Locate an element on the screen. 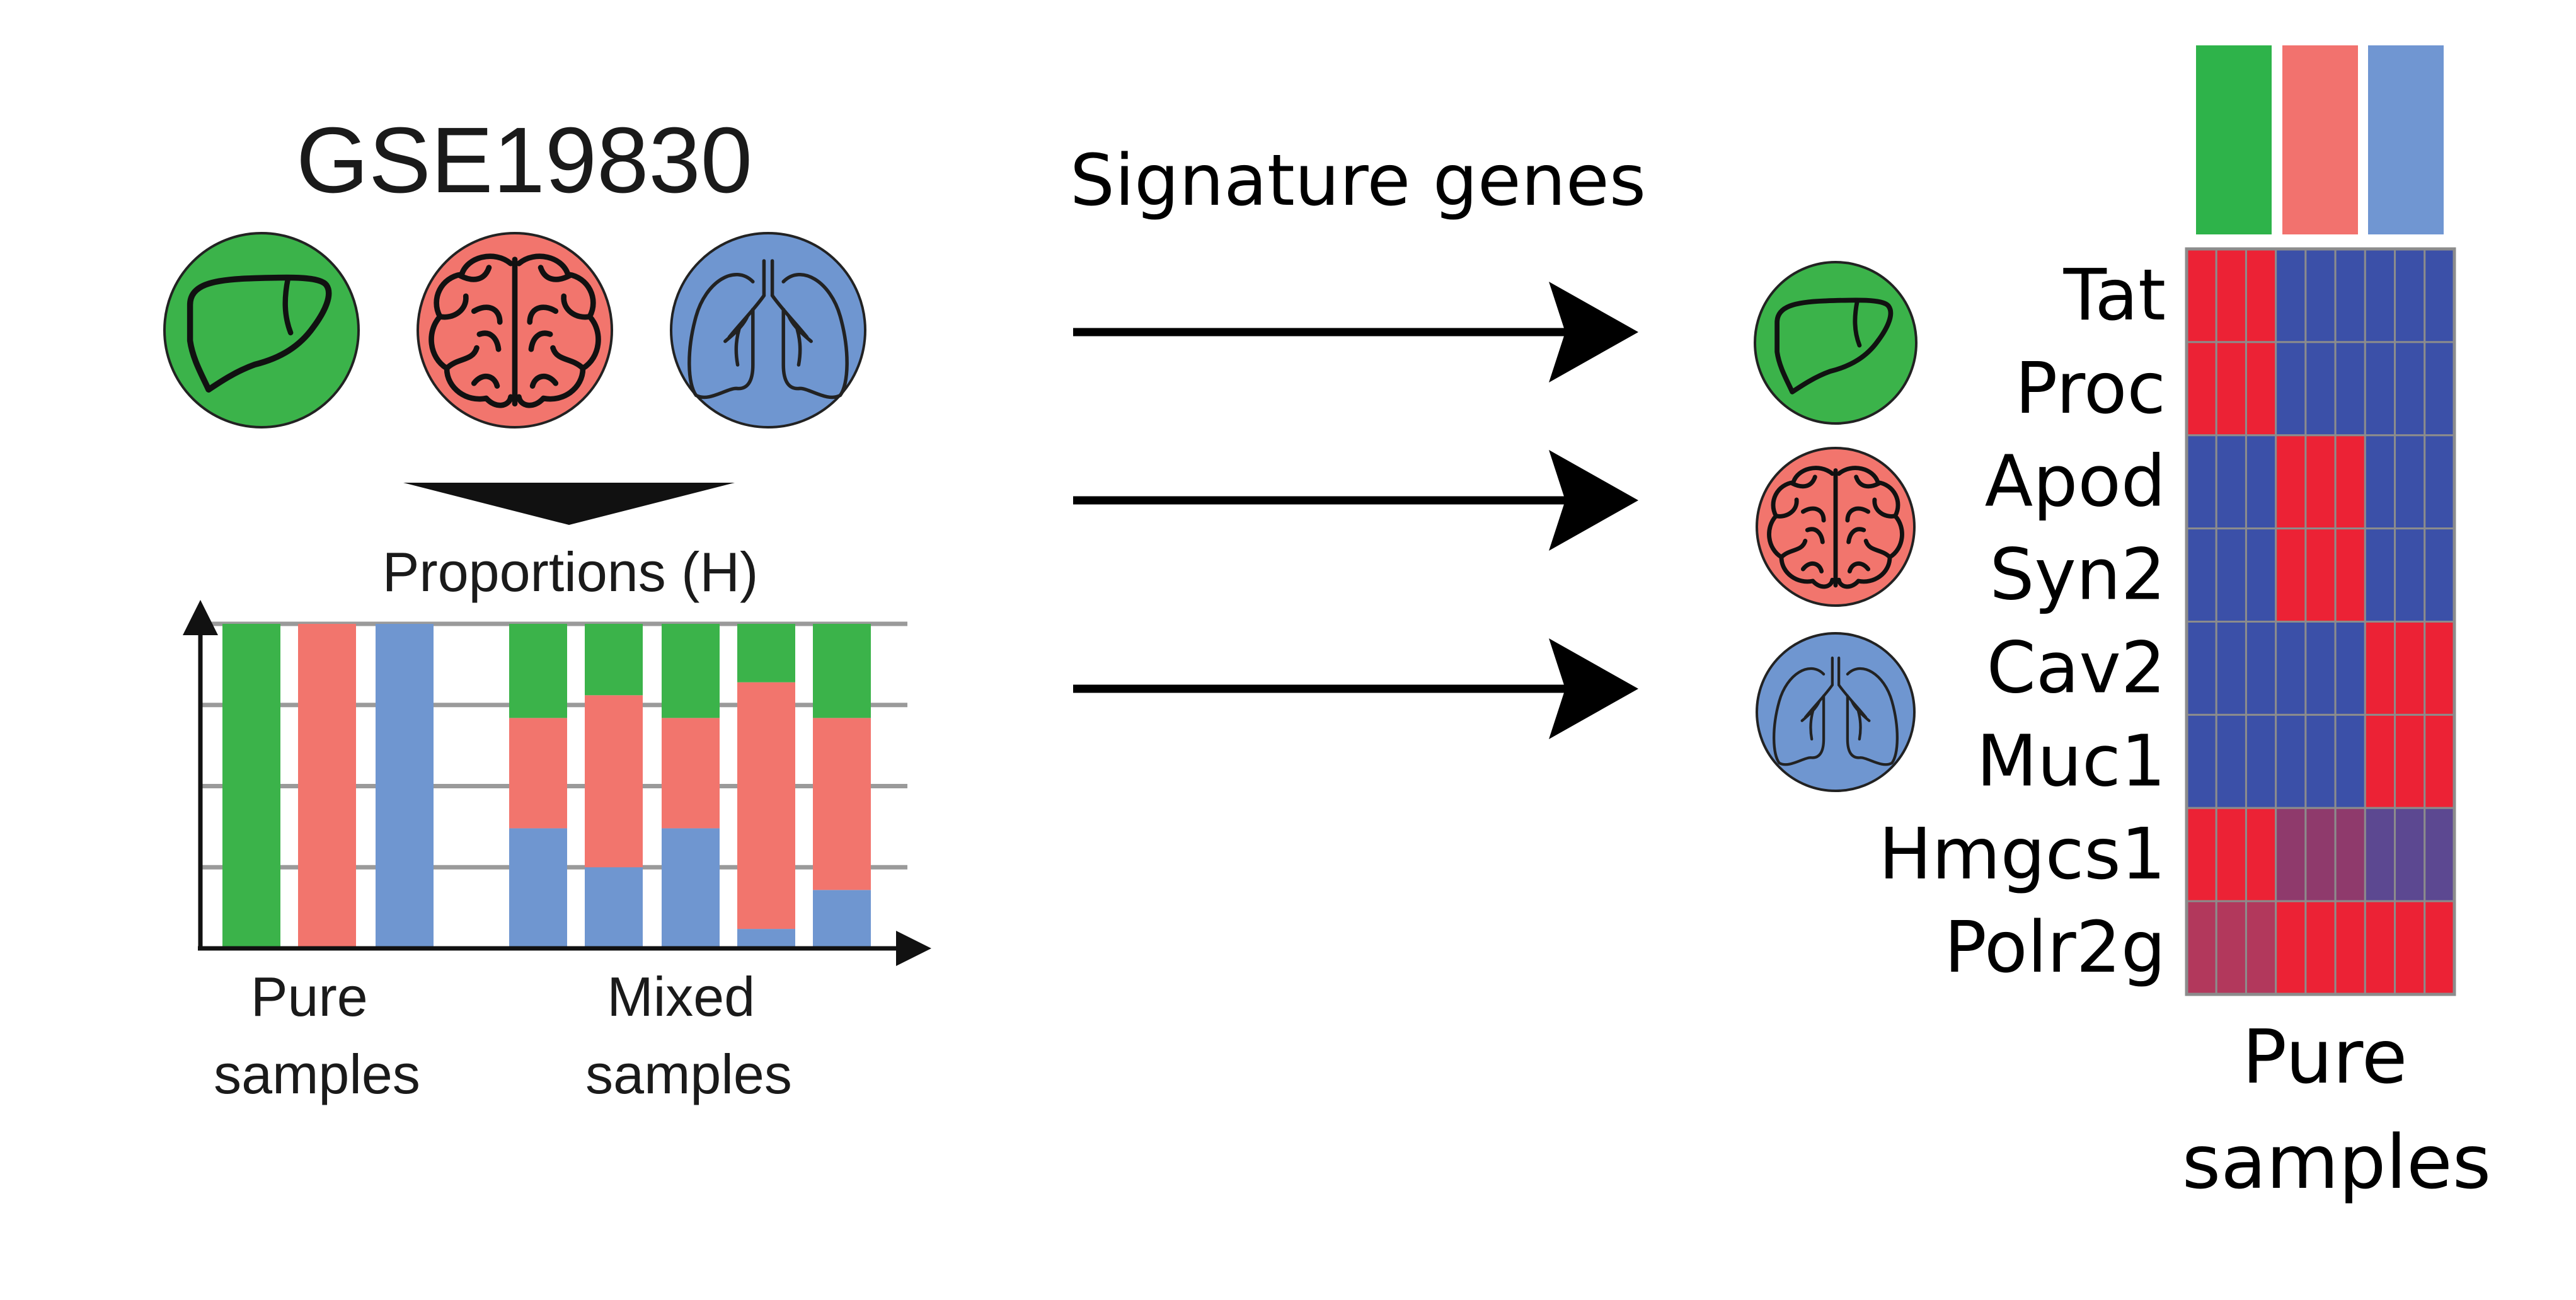 The height and width of the screenshot is (1300, 2576). mixed-sample-bar-3-lung-segment is located at coordinates (691, 888).